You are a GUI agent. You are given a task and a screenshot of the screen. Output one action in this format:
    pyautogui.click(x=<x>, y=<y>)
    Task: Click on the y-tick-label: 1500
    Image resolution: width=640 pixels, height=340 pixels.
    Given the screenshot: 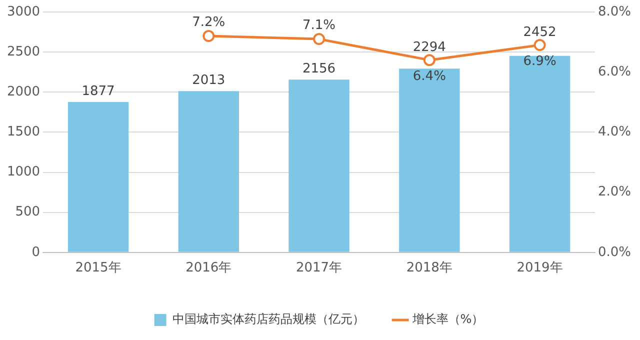 What is the action you would take?
    pyautogui.click(x=23, y=132)
    